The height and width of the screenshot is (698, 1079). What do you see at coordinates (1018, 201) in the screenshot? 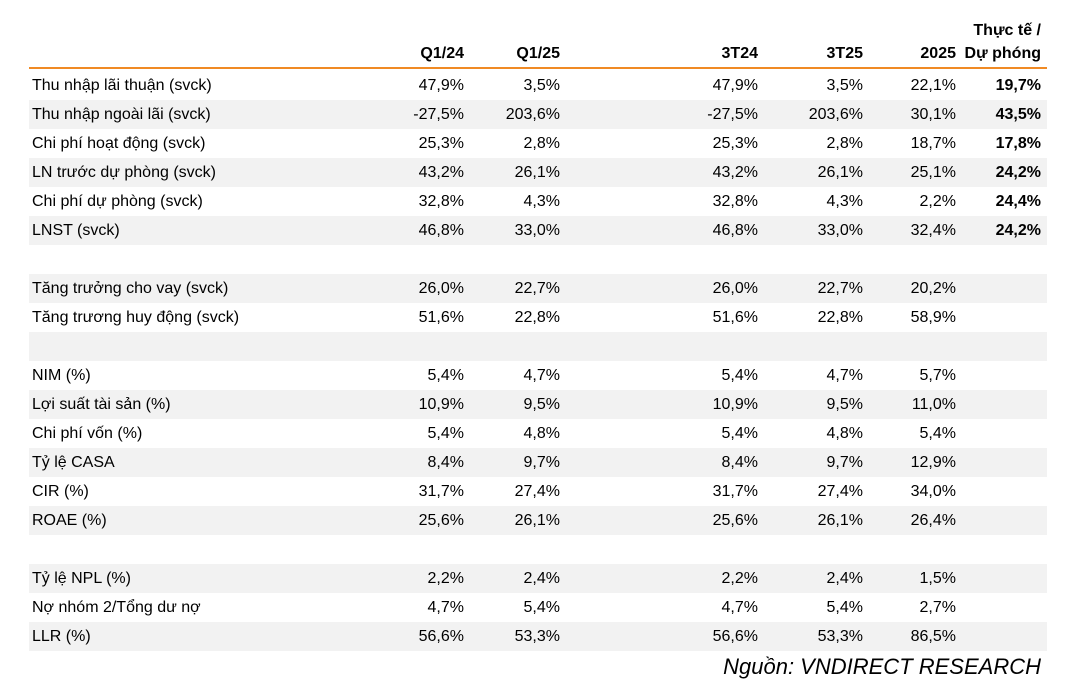
I see `cell-actual: 24,4%` at bounding box center [1018, 201].